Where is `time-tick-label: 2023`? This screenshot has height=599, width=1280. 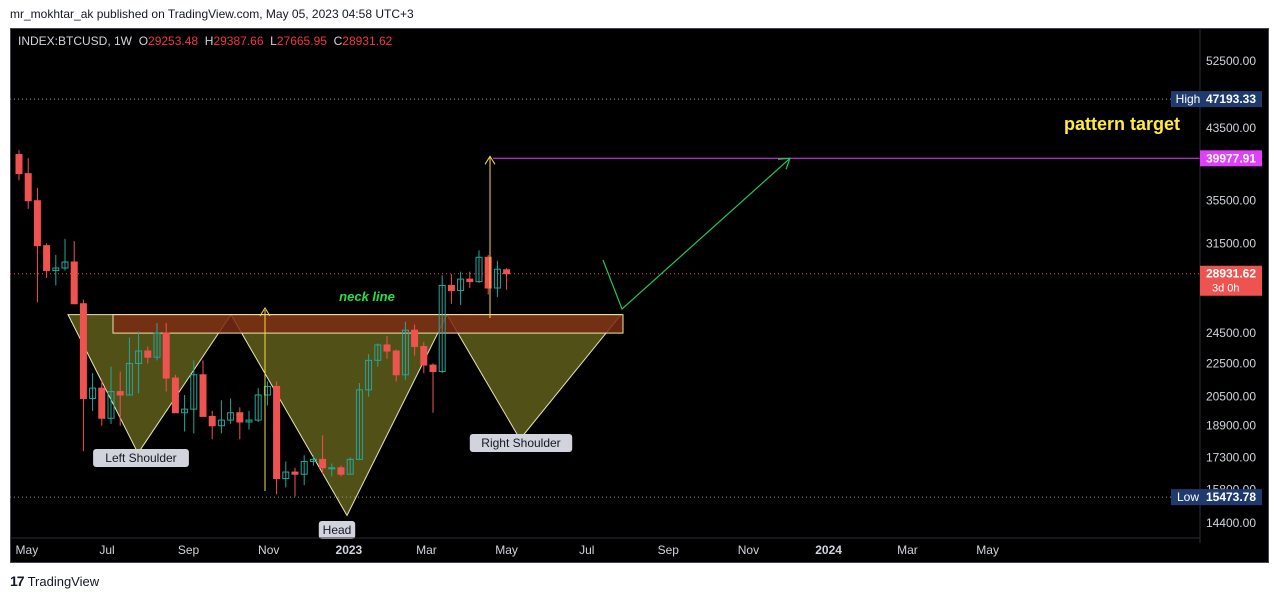
time-tick-label: 2023 is located at coordinates (349, 550).